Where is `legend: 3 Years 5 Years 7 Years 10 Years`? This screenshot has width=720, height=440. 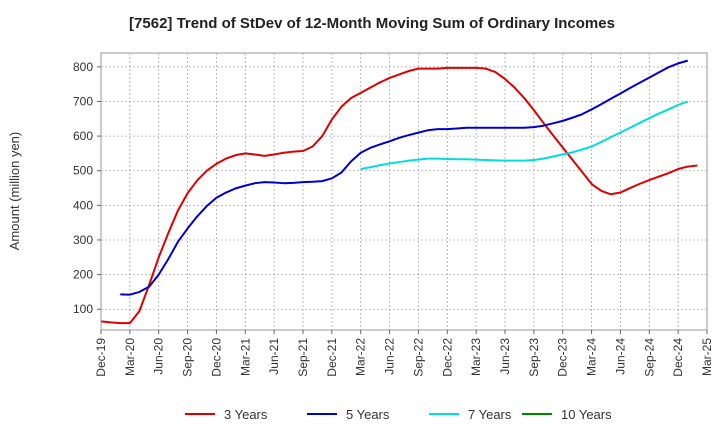
legend: 3 Years 5 Years 7 Years 10 Years is located at coordinates (398, 414).